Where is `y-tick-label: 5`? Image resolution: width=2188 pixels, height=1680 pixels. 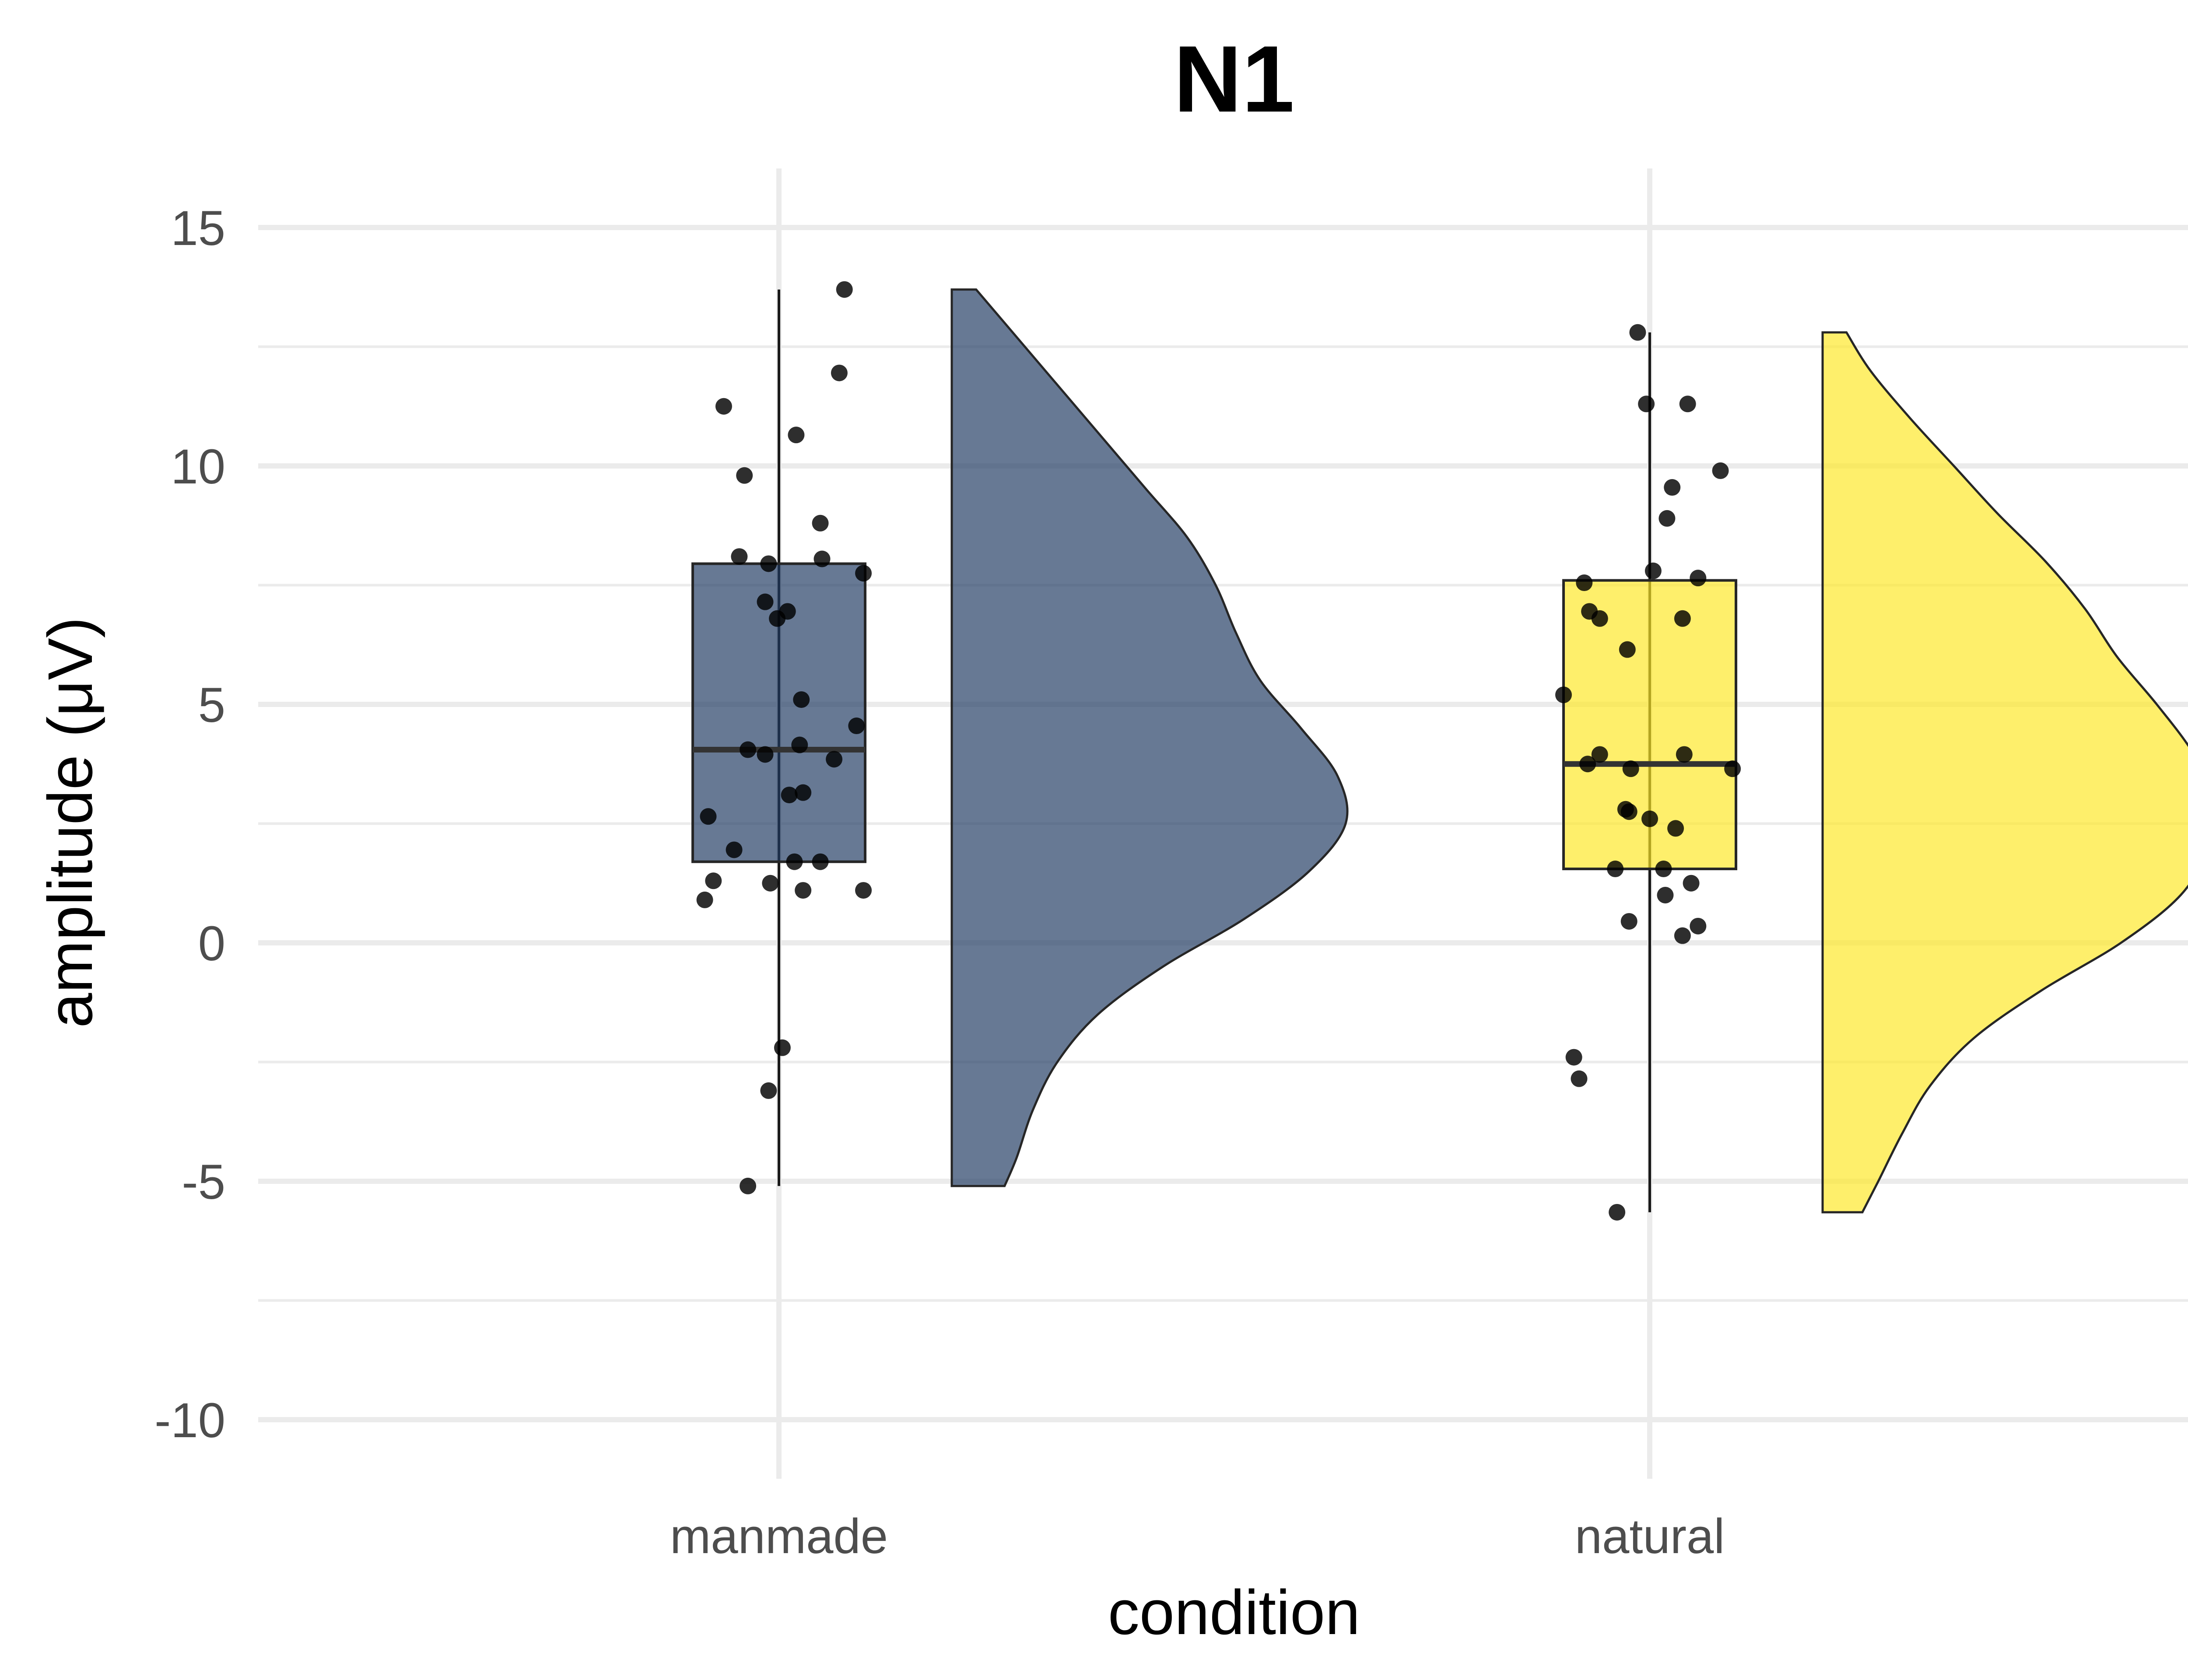 y-tick-label: 5 is located at coordinates (211, 705).